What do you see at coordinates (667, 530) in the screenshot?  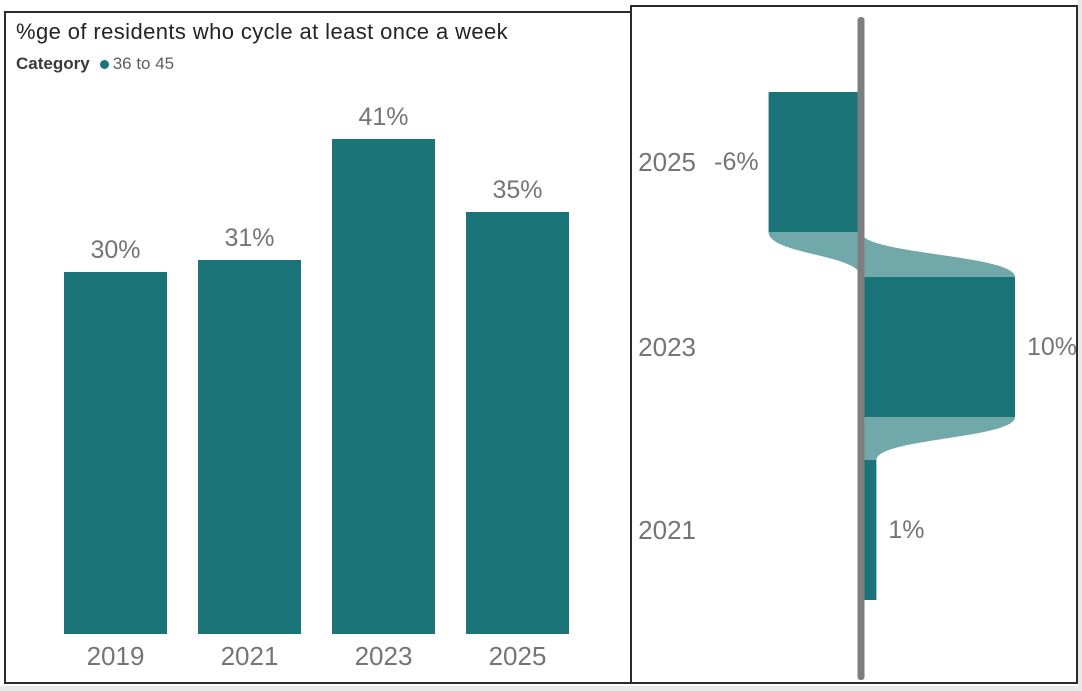 I see `year-label-2021: 2021` at bounding box center [667, 530].